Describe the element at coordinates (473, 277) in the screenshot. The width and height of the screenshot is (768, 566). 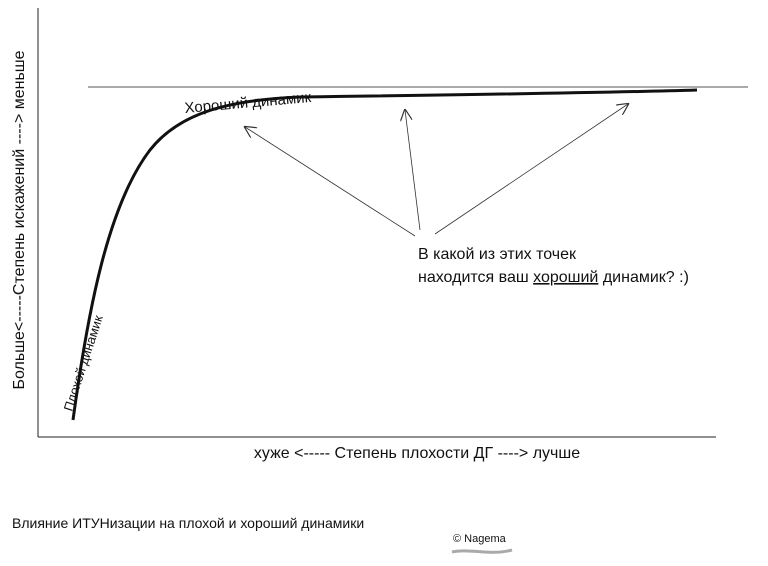
I see `question-text: находится ваш` at that location.